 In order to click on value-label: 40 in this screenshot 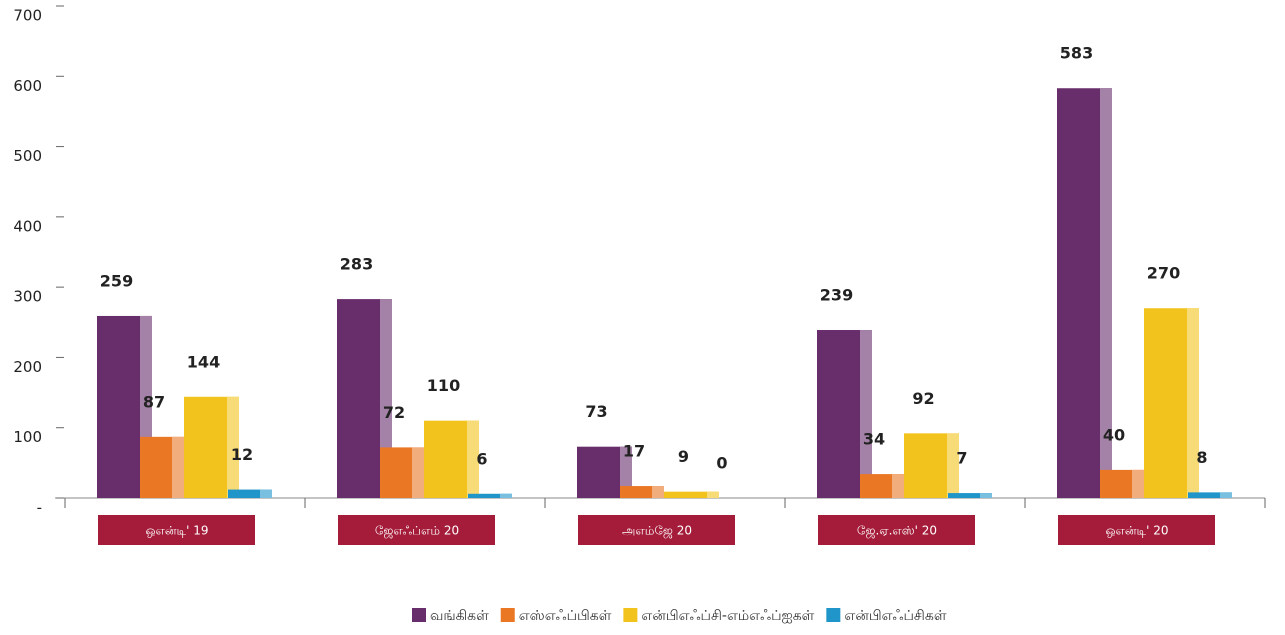, I will do `click(1114, 434)`.